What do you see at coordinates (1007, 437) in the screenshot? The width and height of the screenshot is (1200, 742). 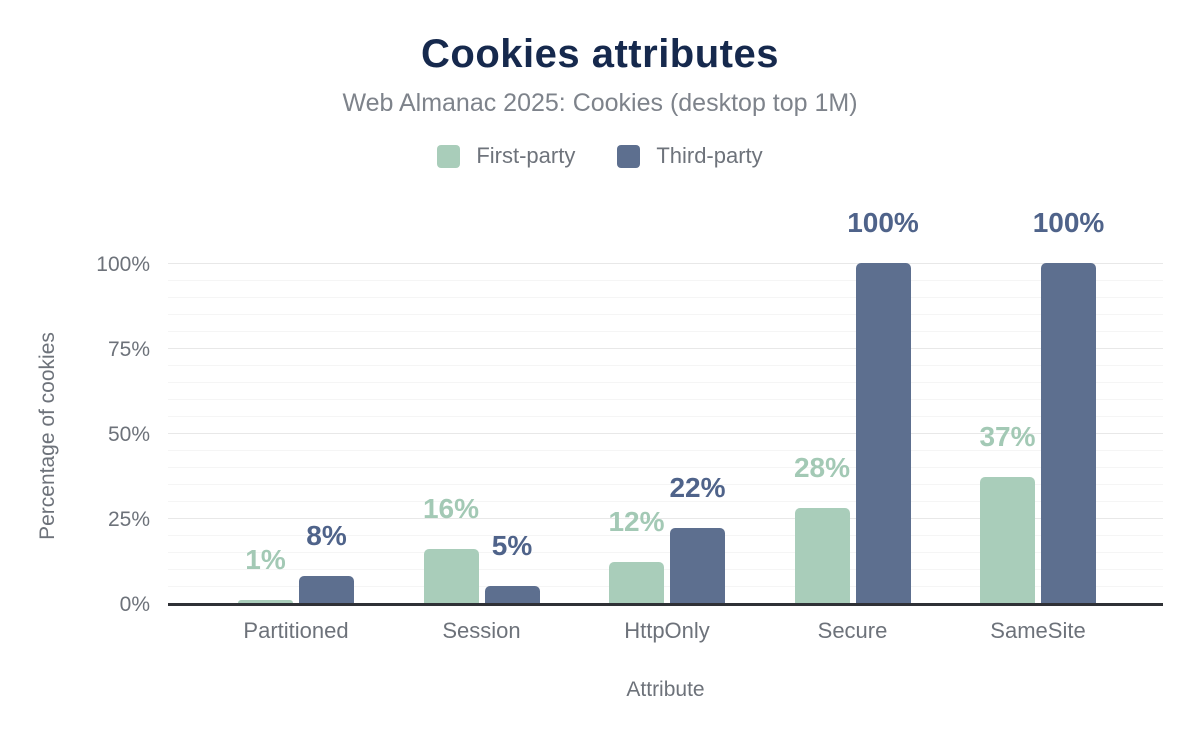 I see `bar-value-label: 37%` at bounding box center [1007, 437].